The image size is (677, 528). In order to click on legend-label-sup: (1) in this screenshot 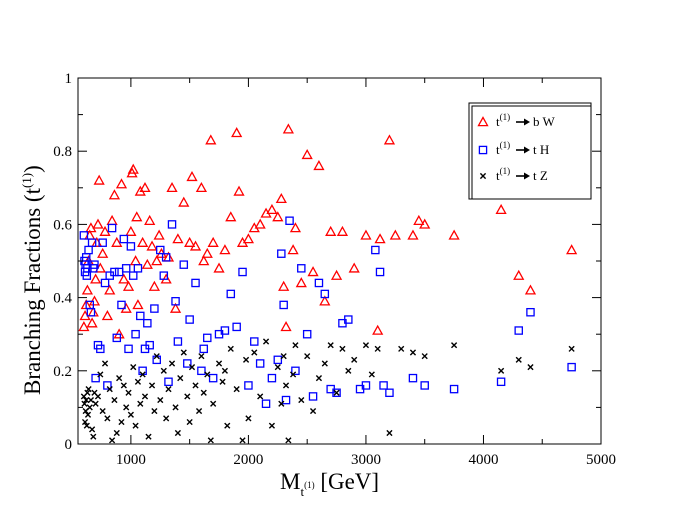, I will do `click(505, 145)`.